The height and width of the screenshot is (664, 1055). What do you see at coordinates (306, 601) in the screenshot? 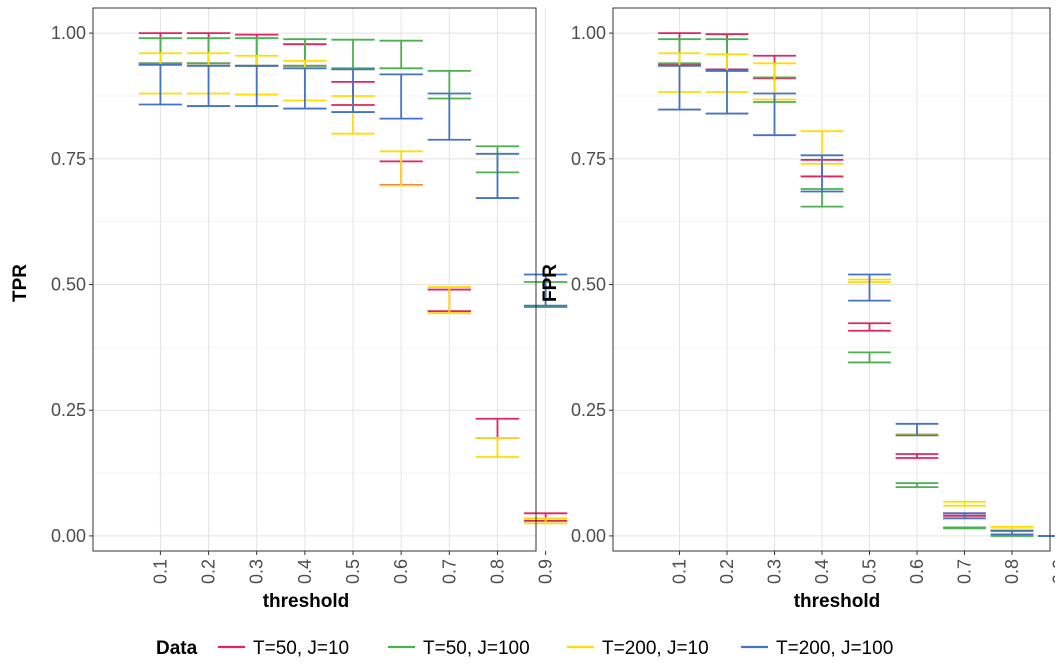
I see `tpr-x-axis-title: threshold` at bounding box center [306, 601].